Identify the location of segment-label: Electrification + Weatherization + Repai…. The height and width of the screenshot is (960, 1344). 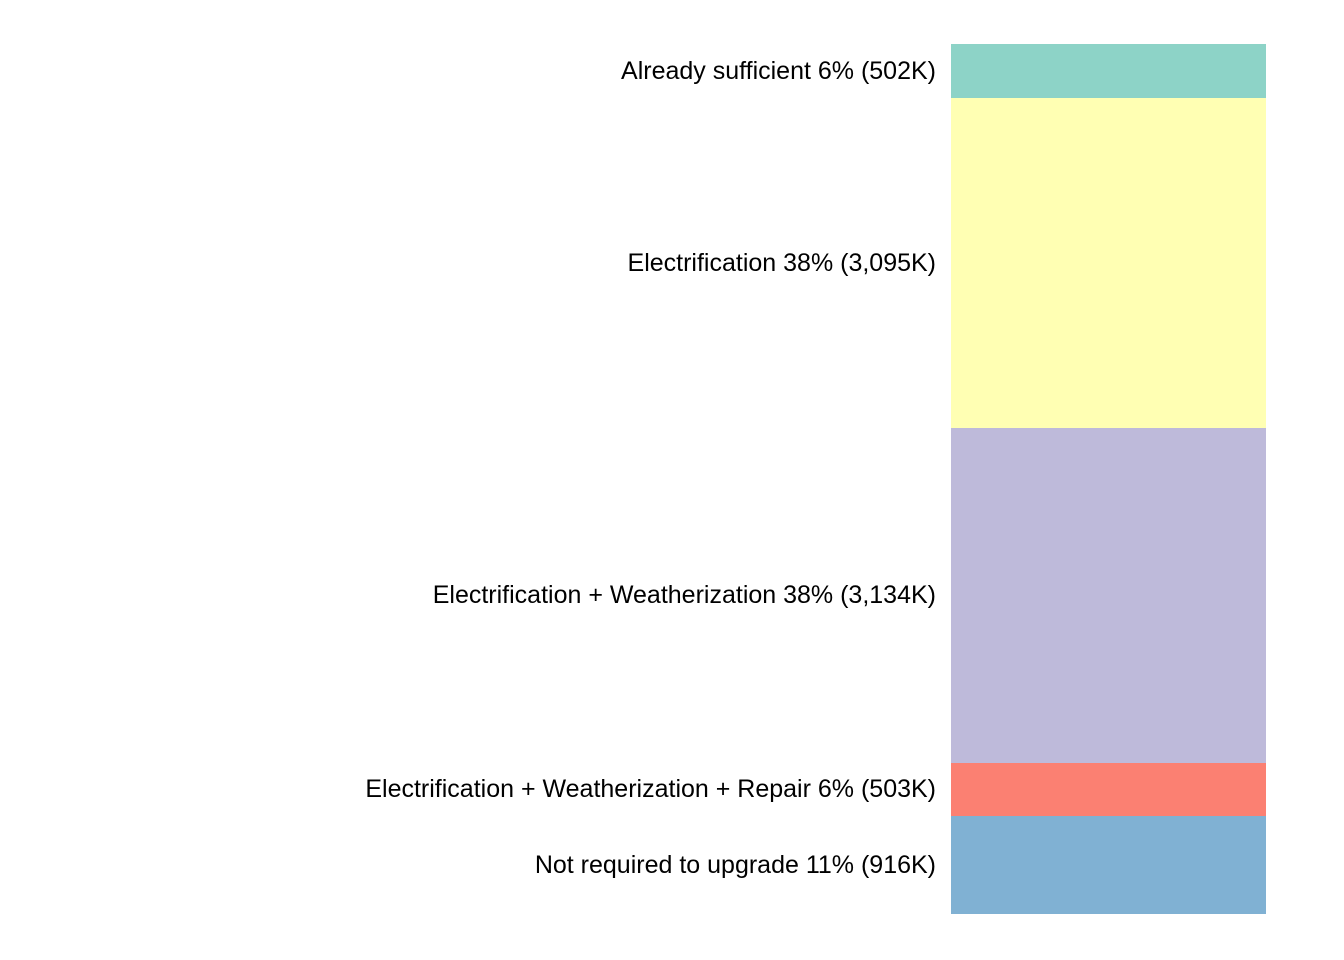
(650, 789).